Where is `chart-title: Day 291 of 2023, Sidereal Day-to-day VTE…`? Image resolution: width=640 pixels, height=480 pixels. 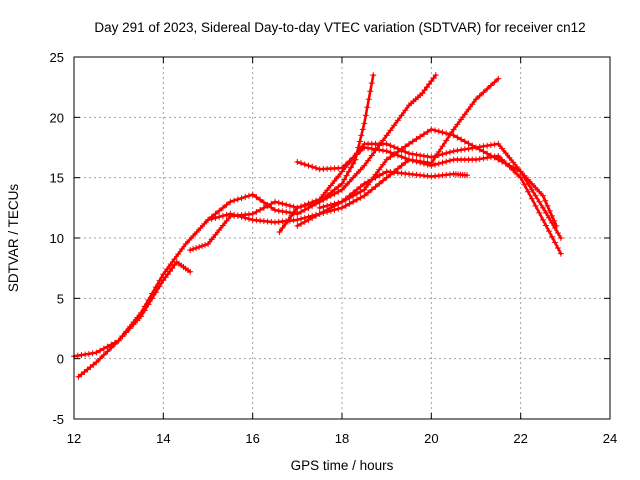 chart-title: Day 291 of 2023, Sidereal Day-to-day VTE… is located at coordinates (339, 27).